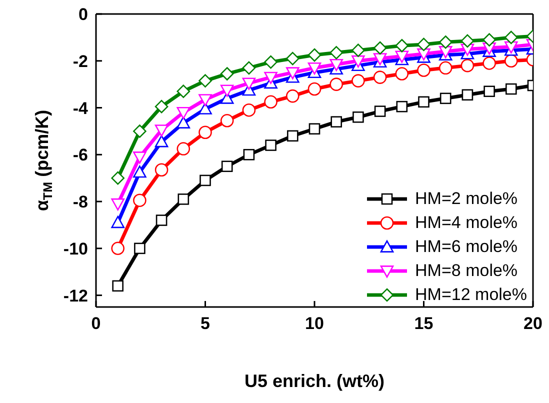  Describe the element at coordinates (83, 14) in the screenshot. I see `y-tick-label: 0` at that location.